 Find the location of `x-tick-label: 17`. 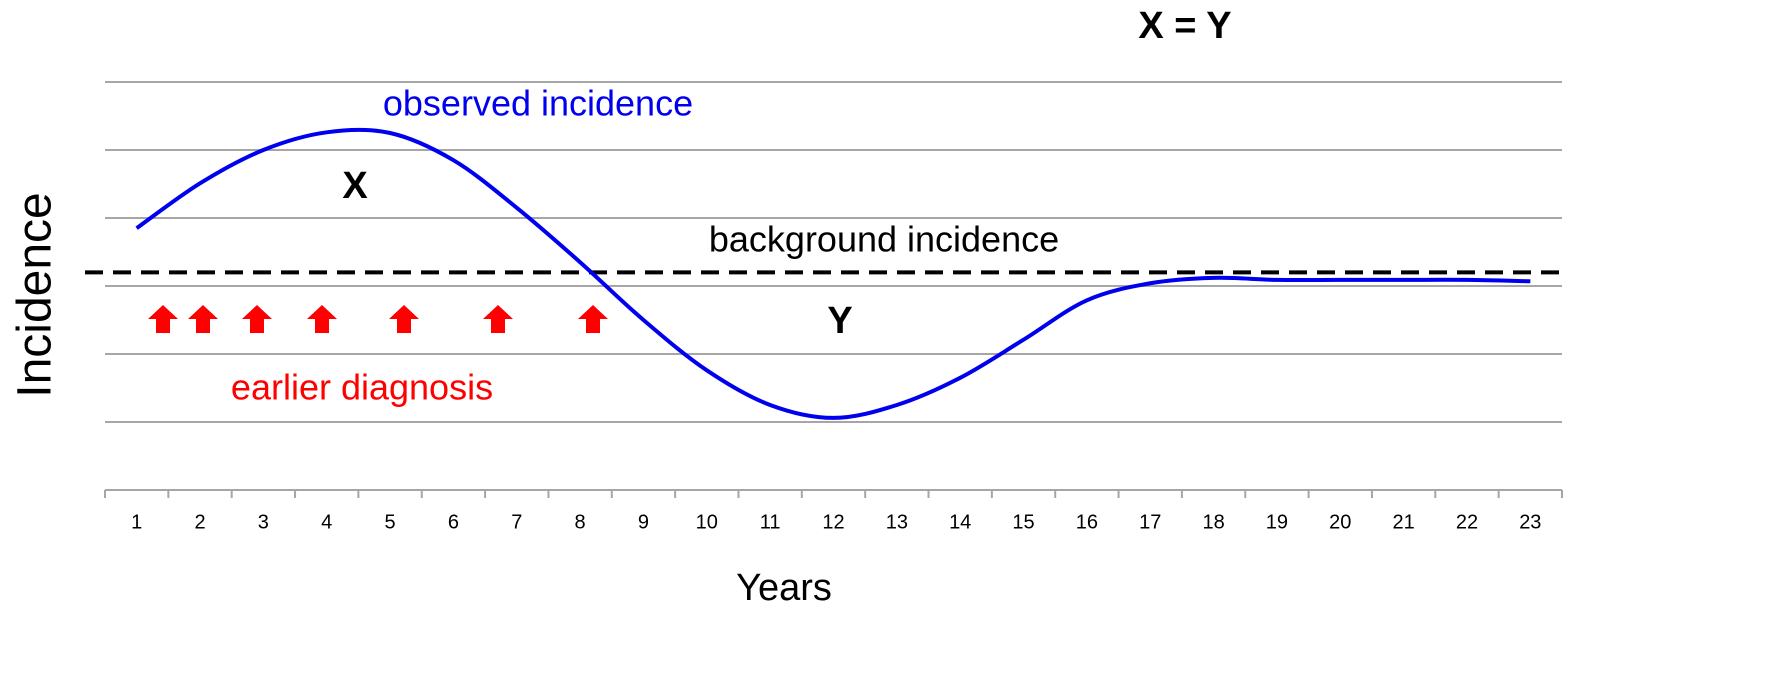

x-tick-label: 17 is located at coordinates (1150, 522).